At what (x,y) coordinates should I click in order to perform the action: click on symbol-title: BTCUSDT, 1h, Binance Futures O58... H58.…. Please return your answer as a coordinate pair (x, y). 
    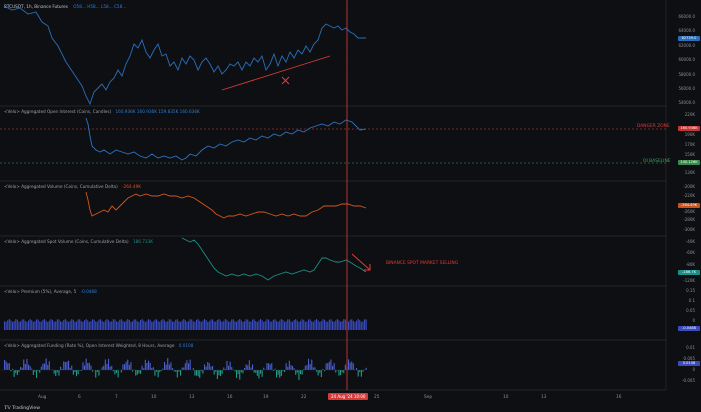
    Looking at the image, I should click on (65, 6).